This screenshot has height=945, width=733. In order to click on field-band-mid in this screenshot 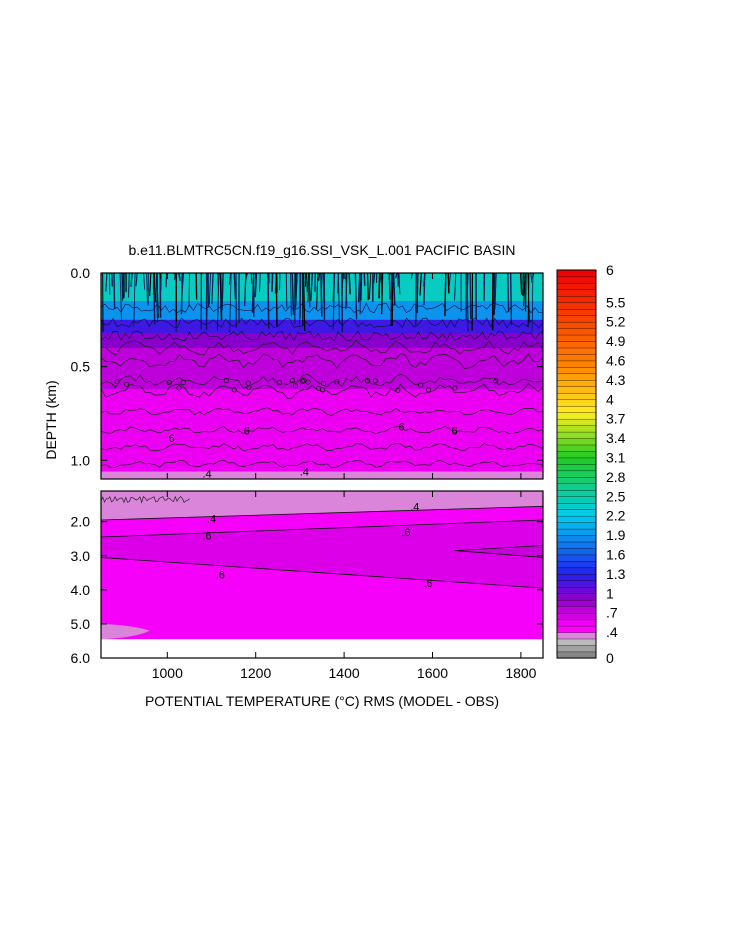, I will do `click(322, 554)`.